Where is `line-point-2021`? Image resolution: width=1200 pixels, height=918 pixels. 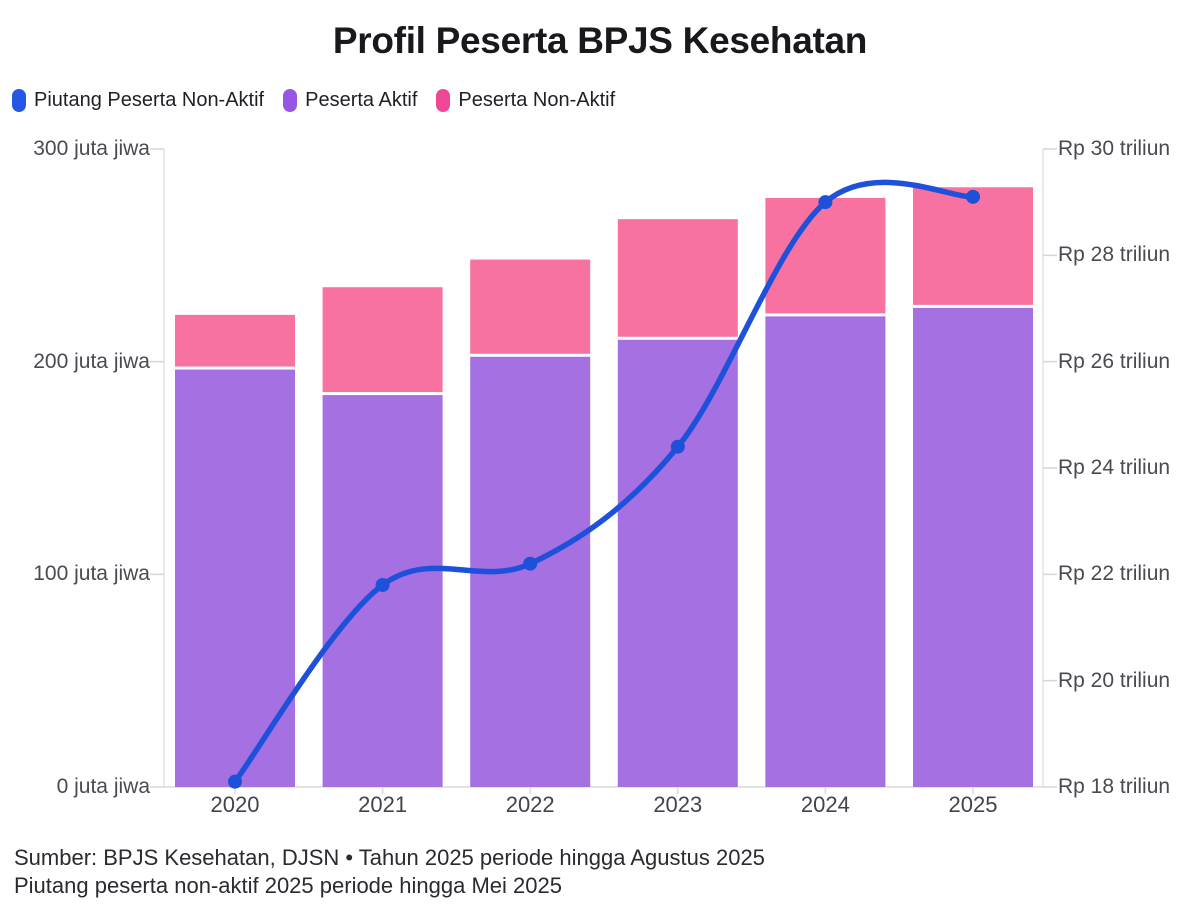
line-point-2021 is located at coordinates (382, 584).